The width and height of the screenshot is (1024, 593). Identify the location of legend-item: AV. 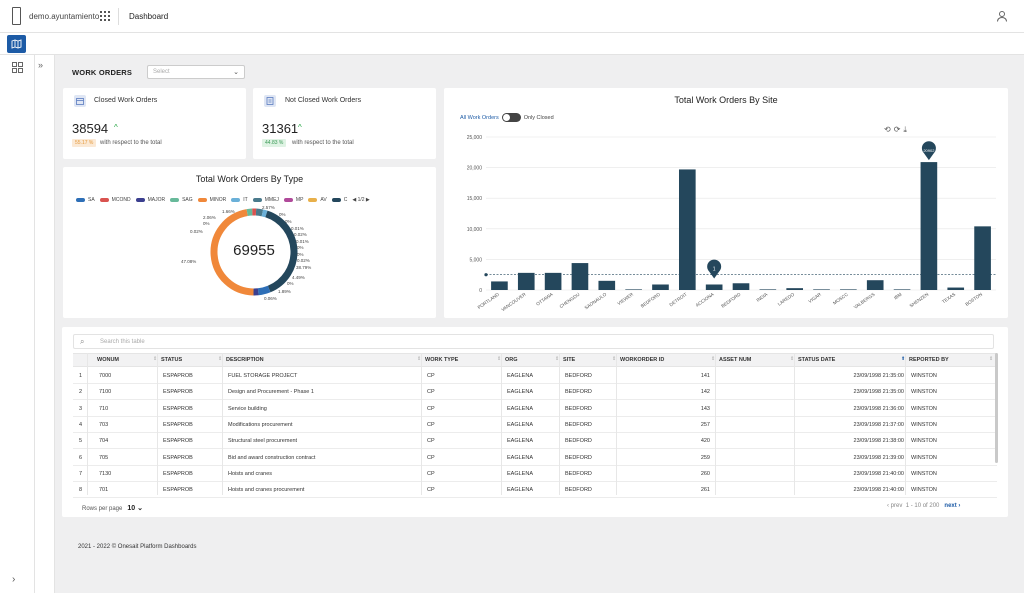
(317, 200).